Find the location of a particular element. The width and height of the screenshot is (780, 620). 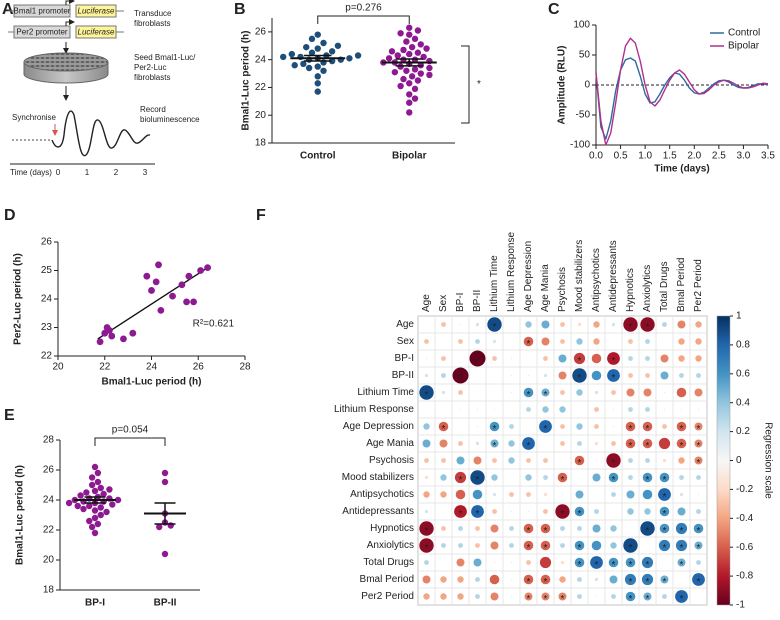

column-label: Lithium Time is located at coordinates (494, 283).